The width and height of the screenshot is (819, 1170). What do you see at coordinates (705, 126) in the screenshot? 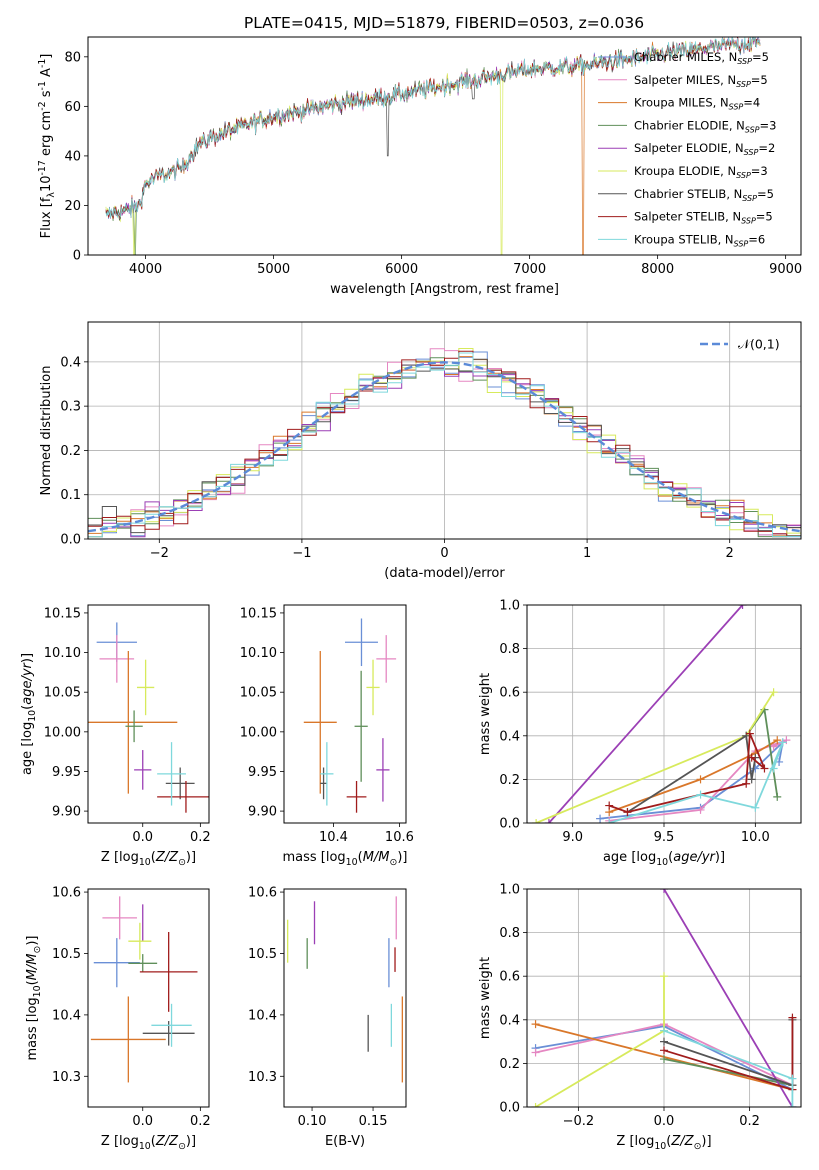
I see `legend-label-3: Chabrier ELODIE, NSSP=3` at bounding box center [705, 126].